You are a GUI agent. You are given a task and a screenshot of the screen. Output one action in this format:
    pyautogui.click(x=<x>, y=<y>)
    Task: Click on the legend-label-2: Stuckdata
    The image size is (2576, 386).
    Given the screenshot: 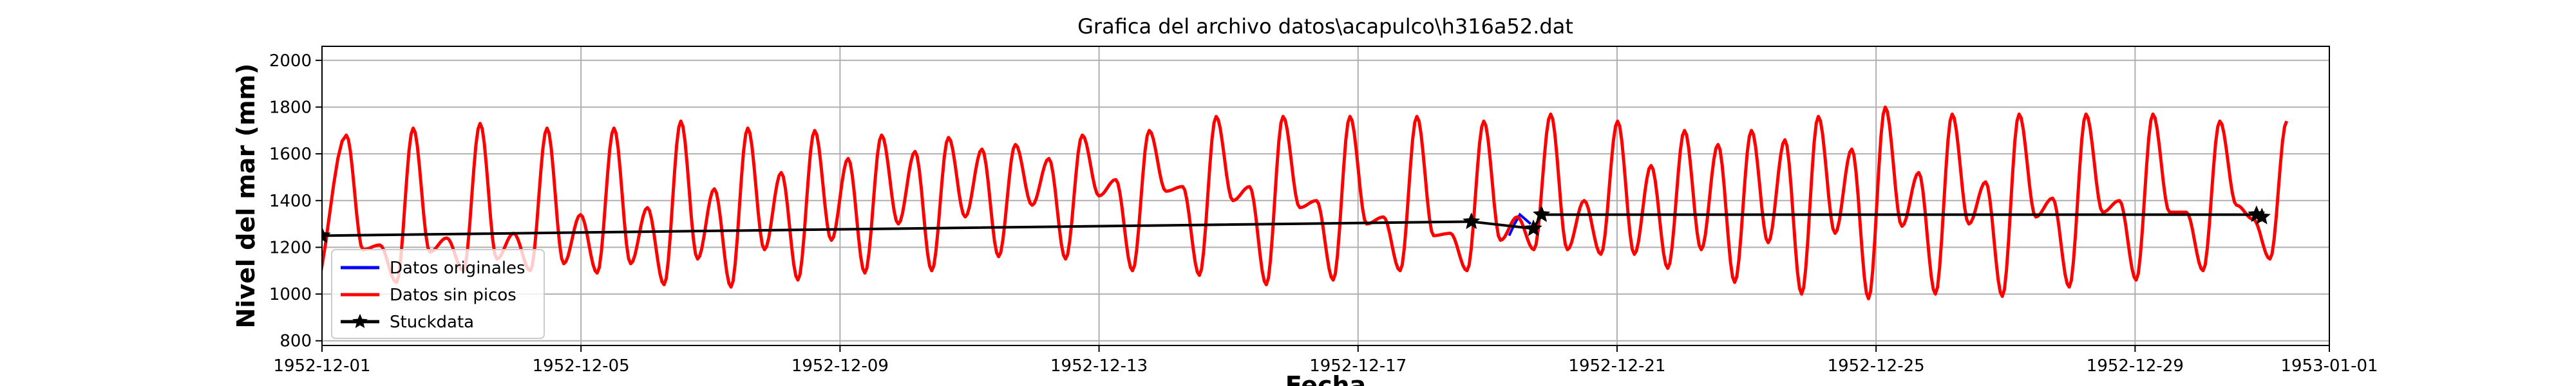 What is the action you would take?
    pyautogui.click(x=432, y=322)
    